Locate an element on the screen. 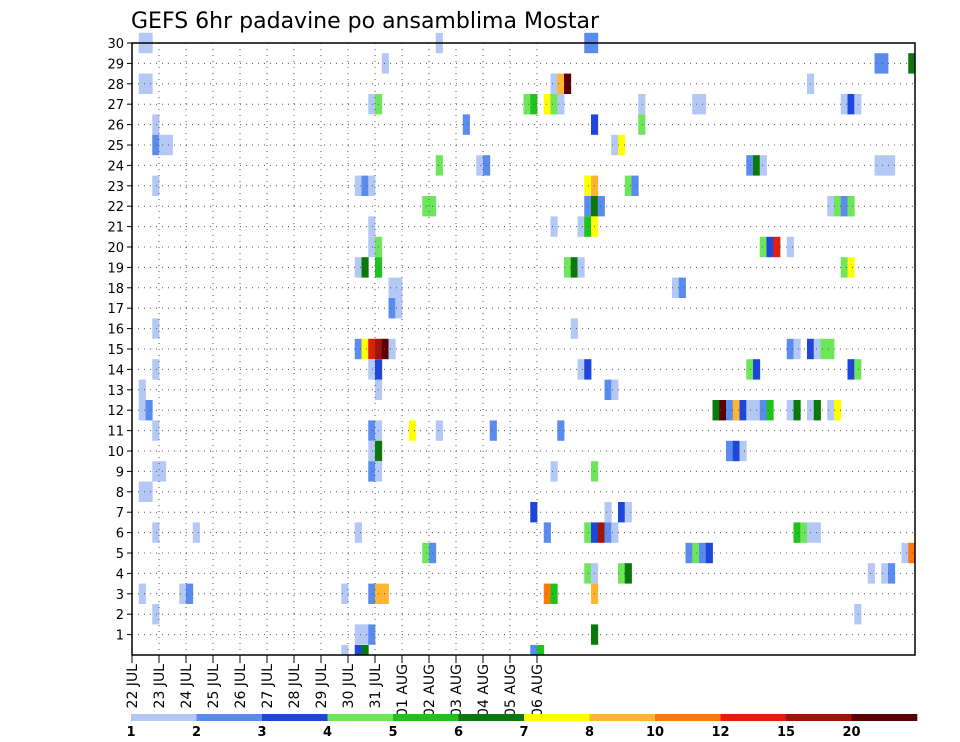  x-tick-label: 25 JUL is located at coordinates (214, 686).